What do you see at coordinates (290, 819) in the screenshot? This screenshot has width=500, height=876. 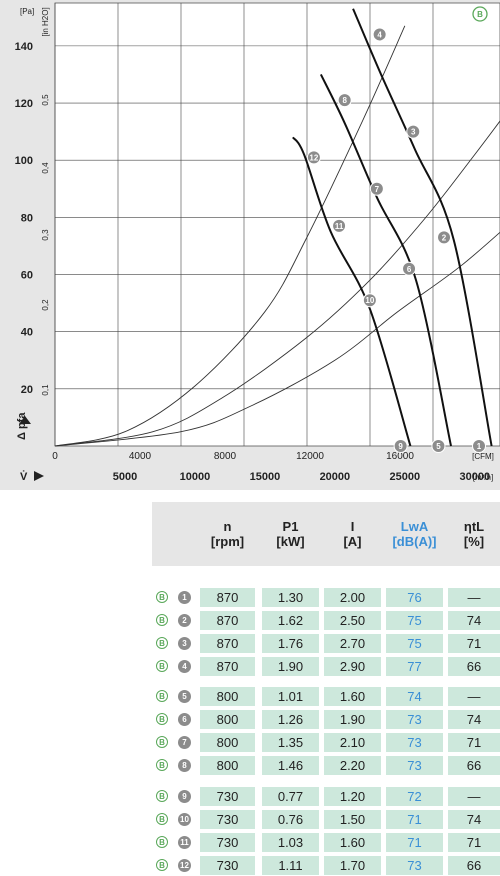 I see `cell-p1: 0.76` at bounding box center [290, 819].